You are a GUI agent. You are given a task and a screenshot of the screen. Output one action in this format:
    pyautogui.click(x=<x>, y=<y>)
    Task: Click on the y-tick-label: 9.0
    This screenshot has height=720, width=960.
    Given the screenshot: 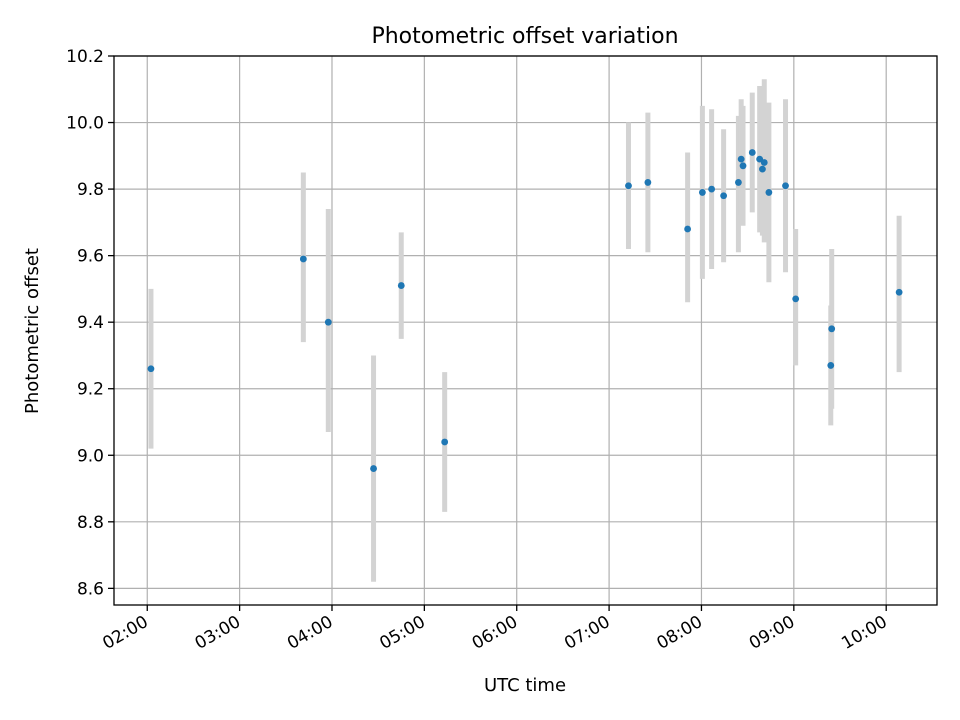 What is the action you would take?
    pyautogui.click(x=90, y=456)
    